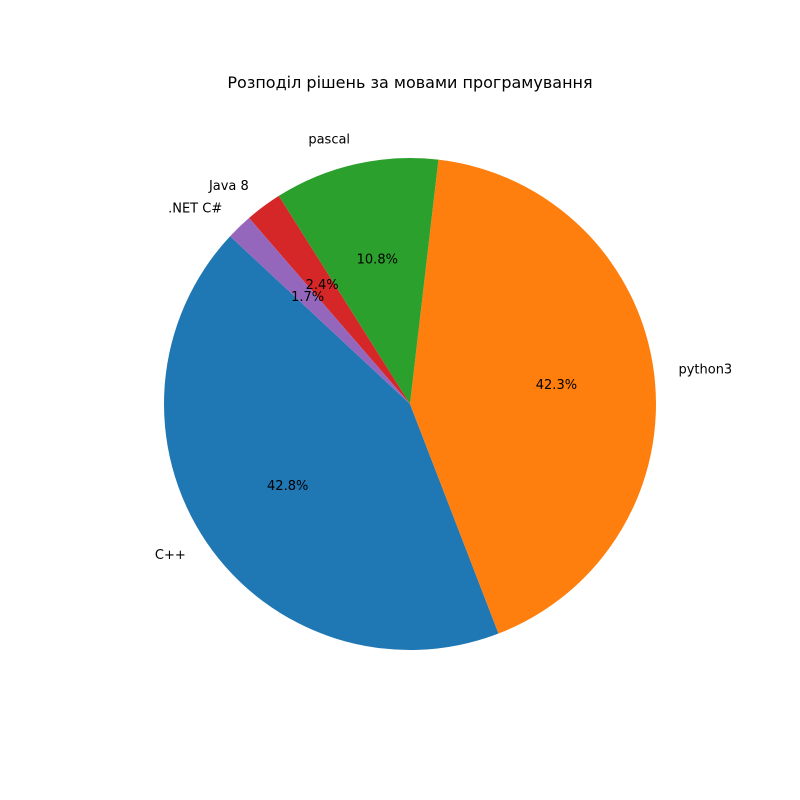 This screenshot has width=800, height=800. What do you see at coordinates (228, 186) in the screenshot?
I see `slice-label-java-8: Java 8` at bounding box center [228, 186].